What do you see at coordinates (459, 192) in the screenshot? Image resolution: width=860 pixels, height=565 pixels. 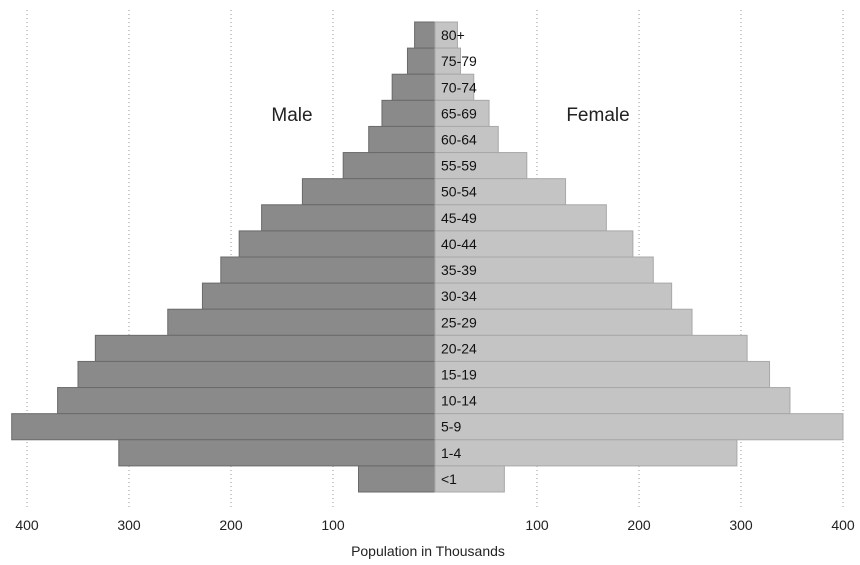 I see `age-group-label: 50-54` at bounding box center [459, 192].